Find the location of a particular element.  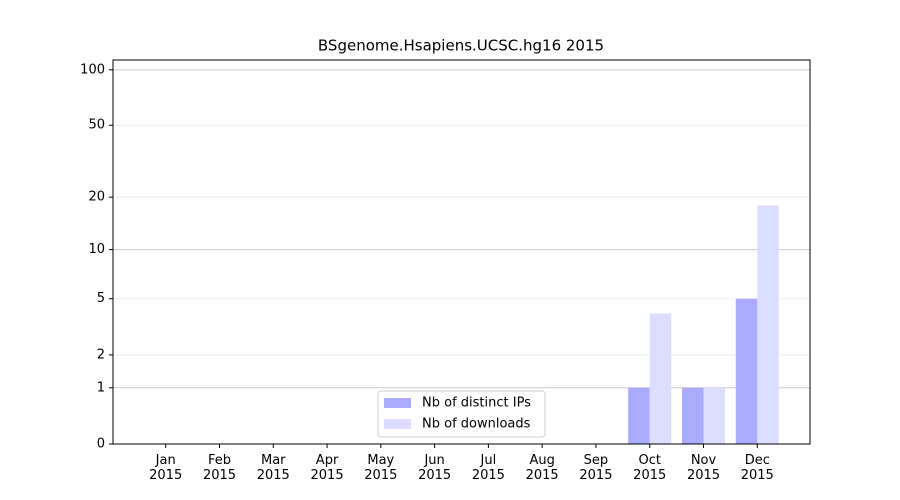

y-tick-label: 2 is located at coordinates (101, 354).